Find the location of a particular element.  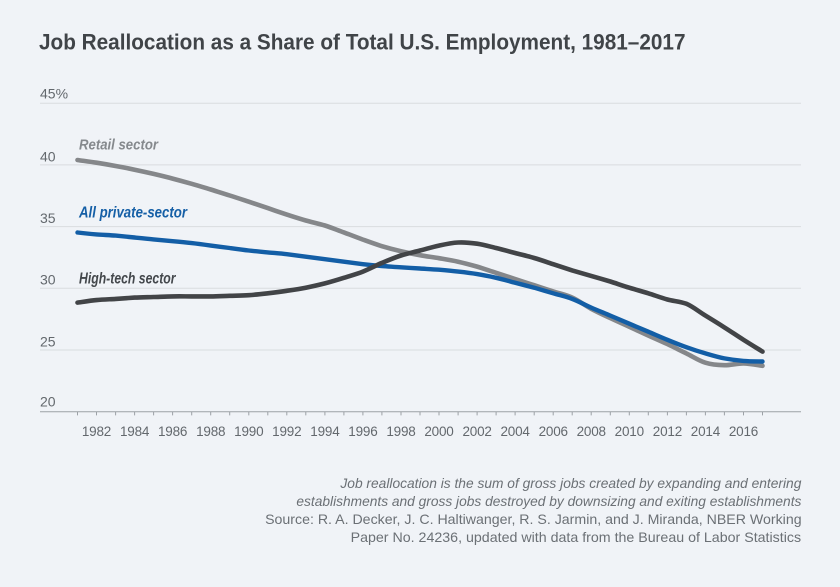

svg-text: 1992 is located at coordinates (286, 431).